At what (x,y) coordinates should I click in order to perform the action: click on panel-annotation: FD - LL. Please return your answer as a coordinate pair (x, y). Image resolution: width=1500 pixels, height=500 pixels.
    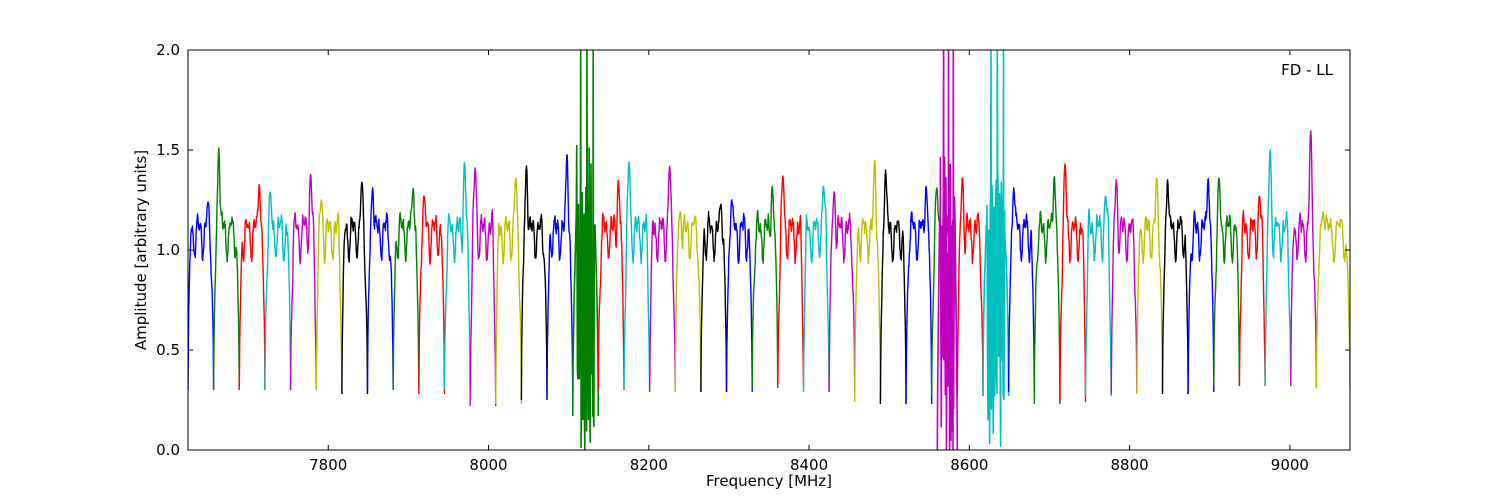
    Looking at the image, I should click on (1307, 70).